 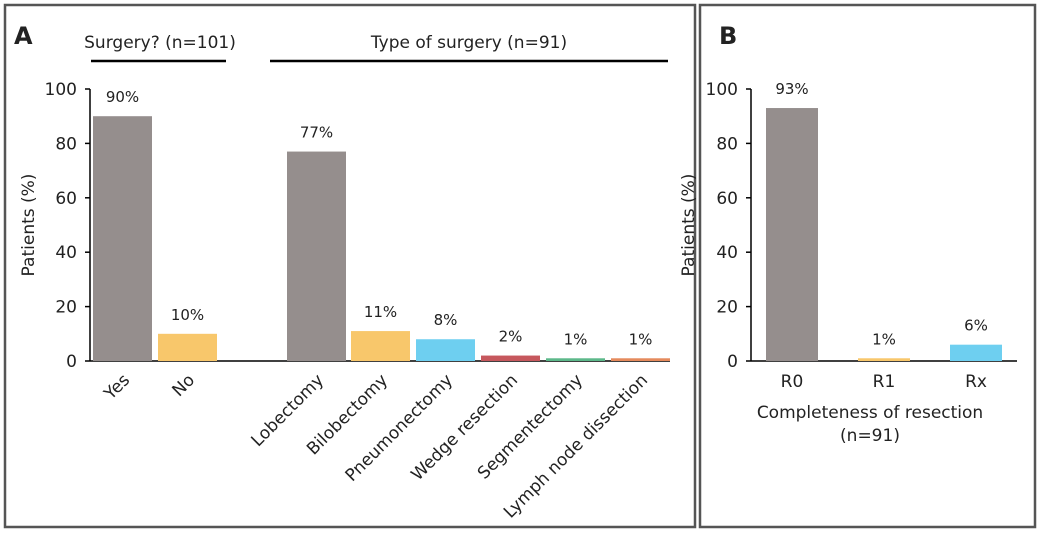 What do you see at coordinates (380, 312) in the screenshot?
I see `panel-a-bar-value-label: 11%` at bounding box center [380, 312].